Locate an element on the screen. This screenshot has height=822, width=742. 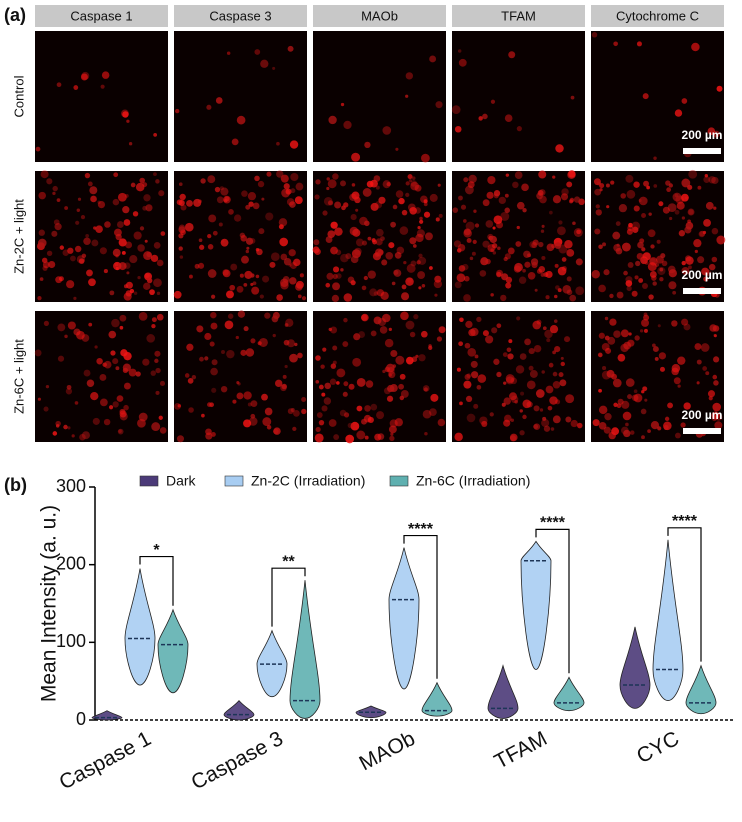
column-header-box is located at coordinates (101, 16).